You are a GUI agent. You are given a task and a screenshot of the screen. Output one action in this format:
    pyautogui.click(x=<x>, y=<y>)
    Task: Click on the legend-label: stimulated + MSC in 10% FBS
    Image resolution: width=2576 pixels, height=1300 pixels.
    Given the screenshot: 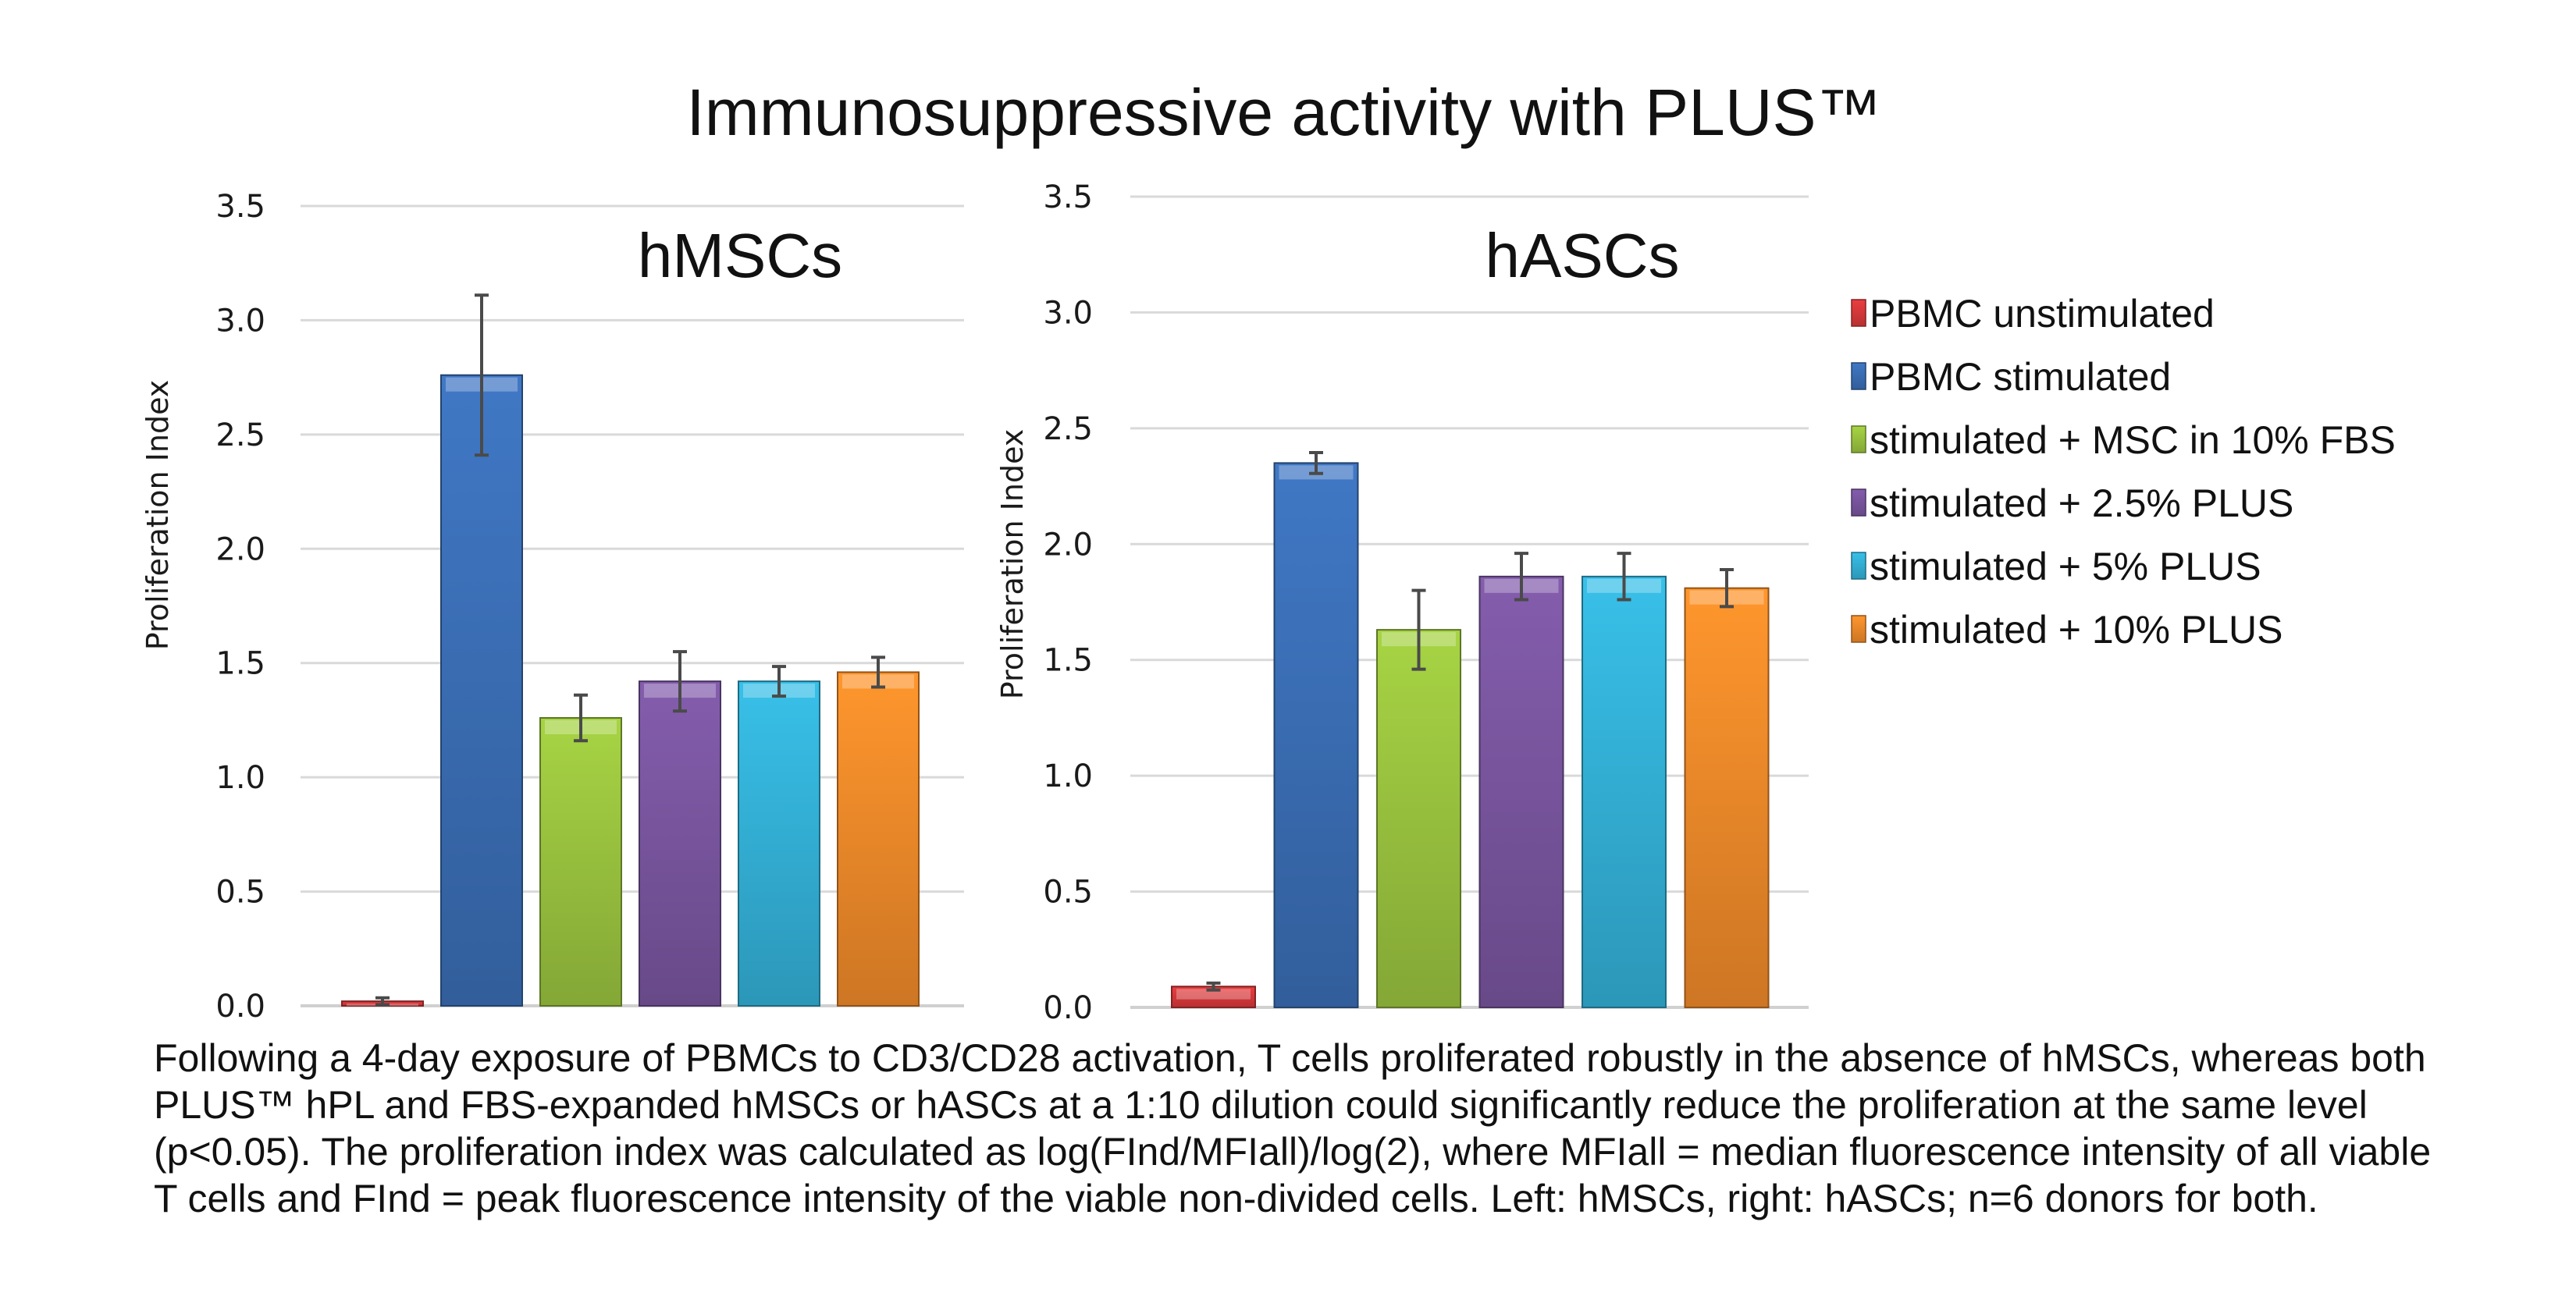 What is the action you would take?
    pyautogui.click(x=2133, y=440)
    